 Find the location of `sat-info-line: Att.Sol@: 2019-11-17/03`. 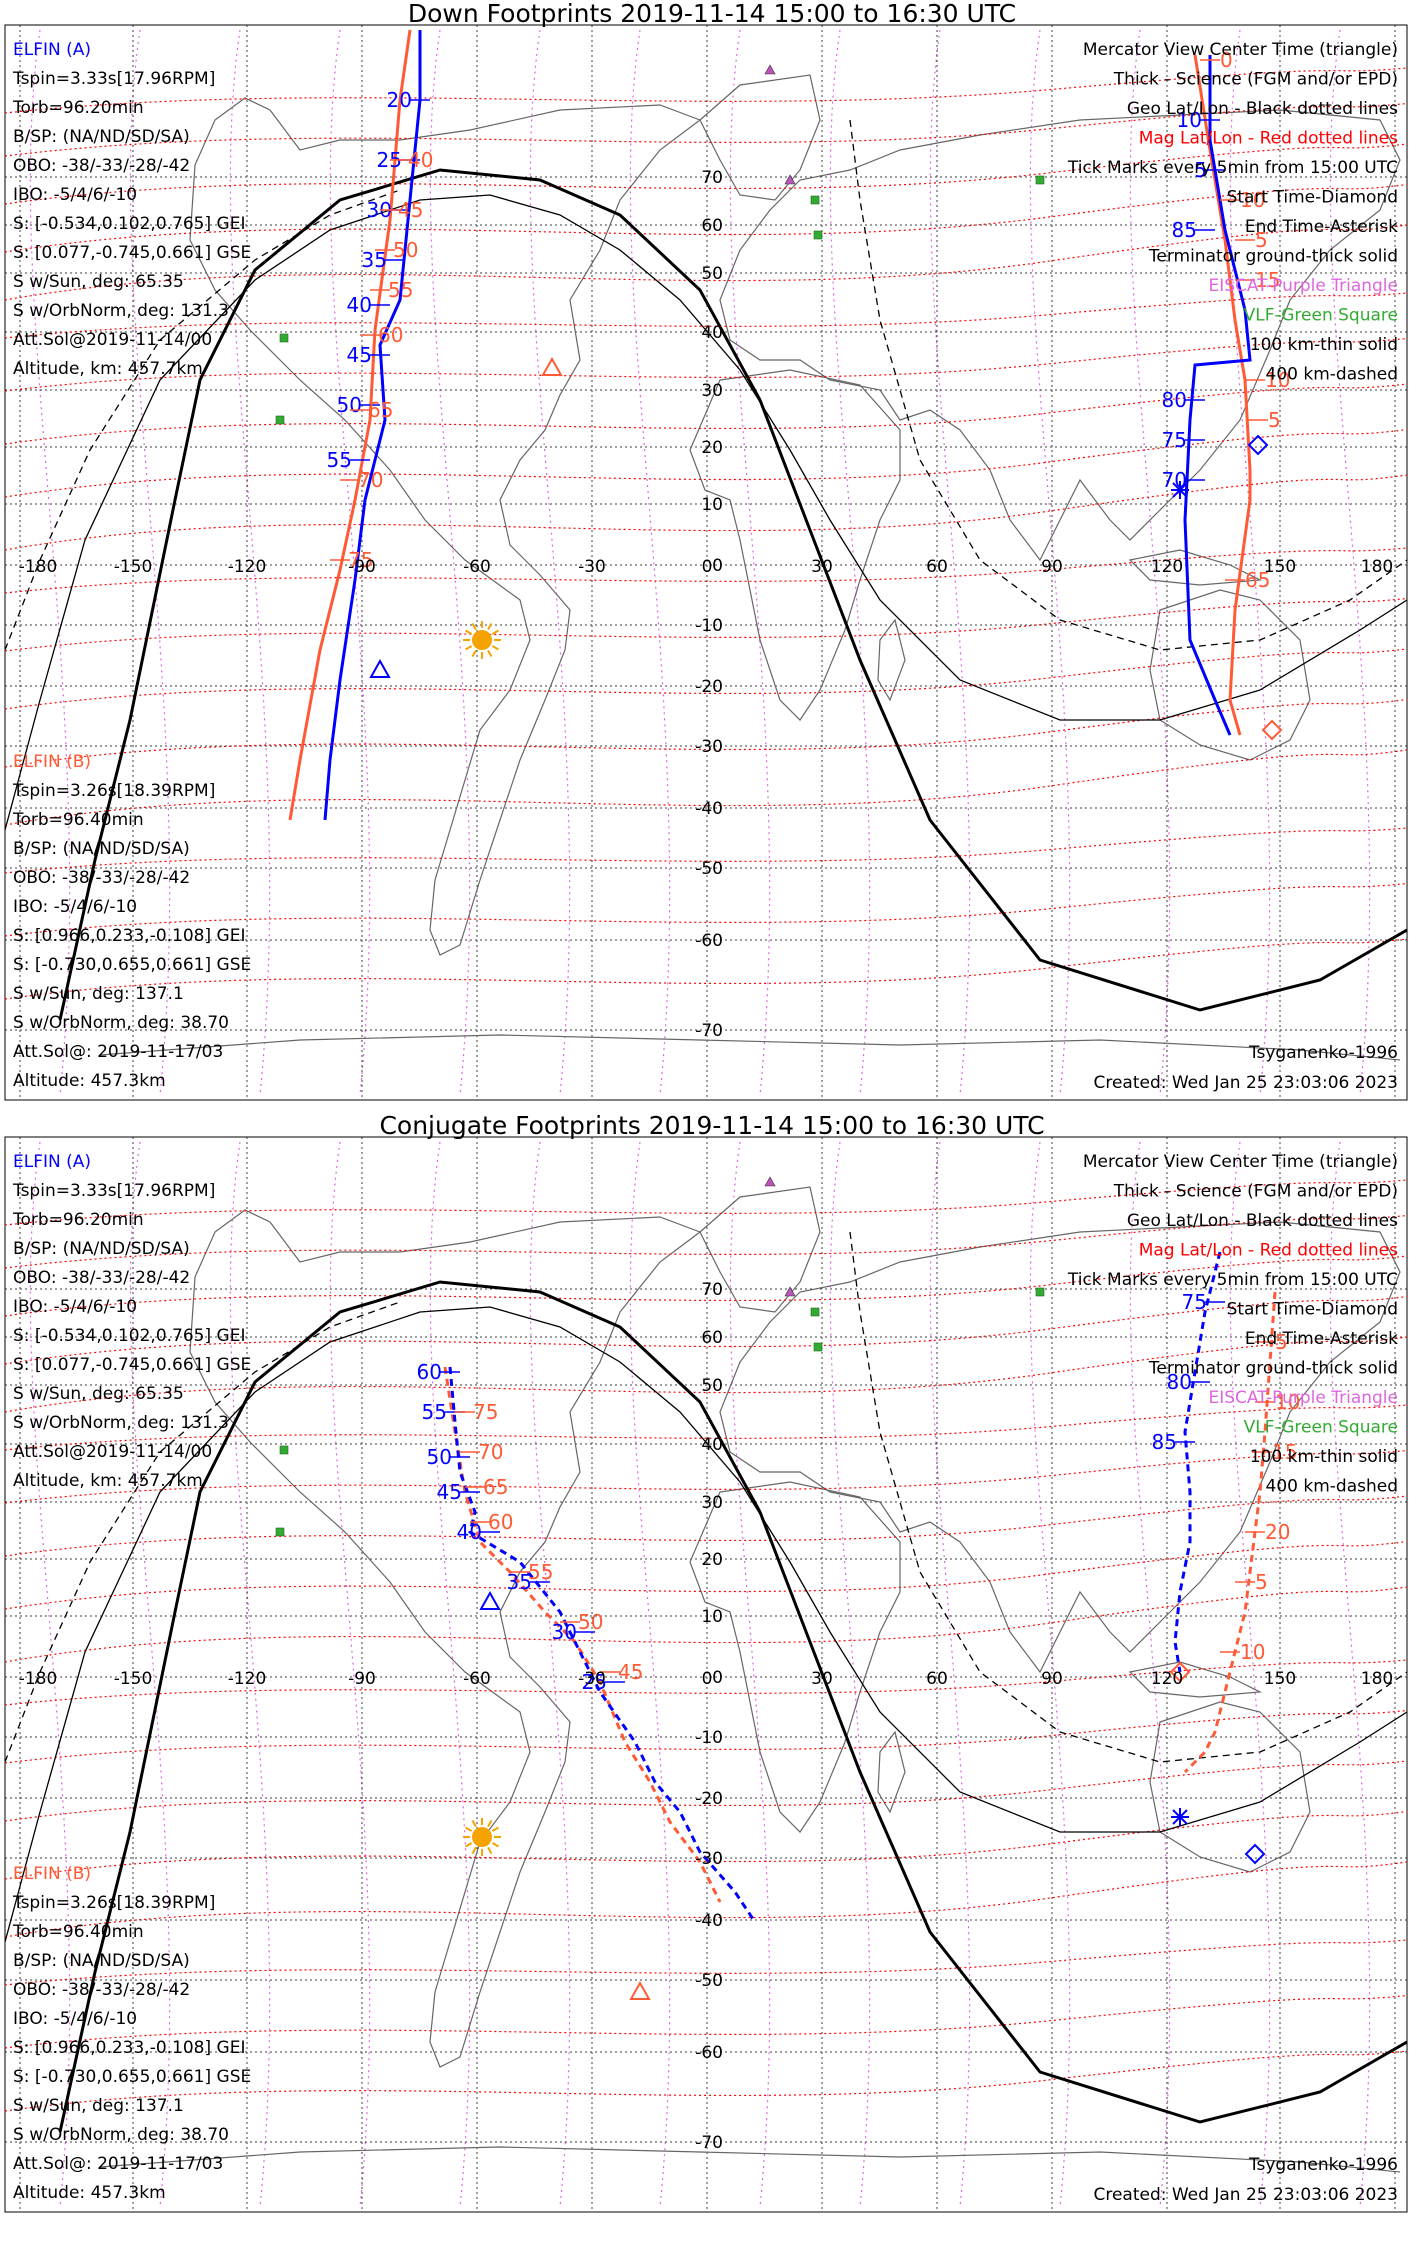

sat-info-line: Att.Sol@: 2019-11-17/03 is located at coordinates (118, 2164).